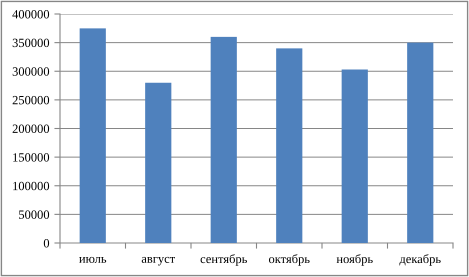 The height and width of the screenshot is (277, 469). I want to click on x-tick-label: июль, so click(92, 259).